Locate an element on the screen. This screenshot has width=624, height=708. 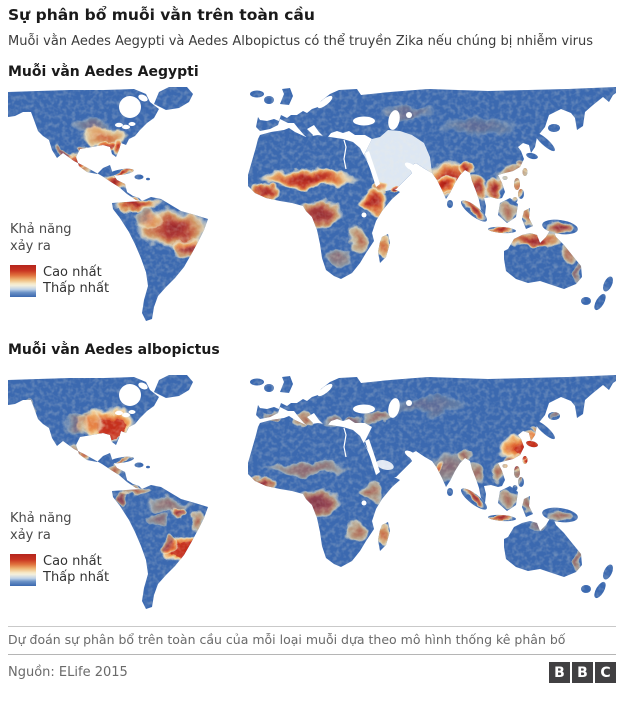
footer: Nguồn: ELife 2015 B B C is located at coordinates (312, 669).